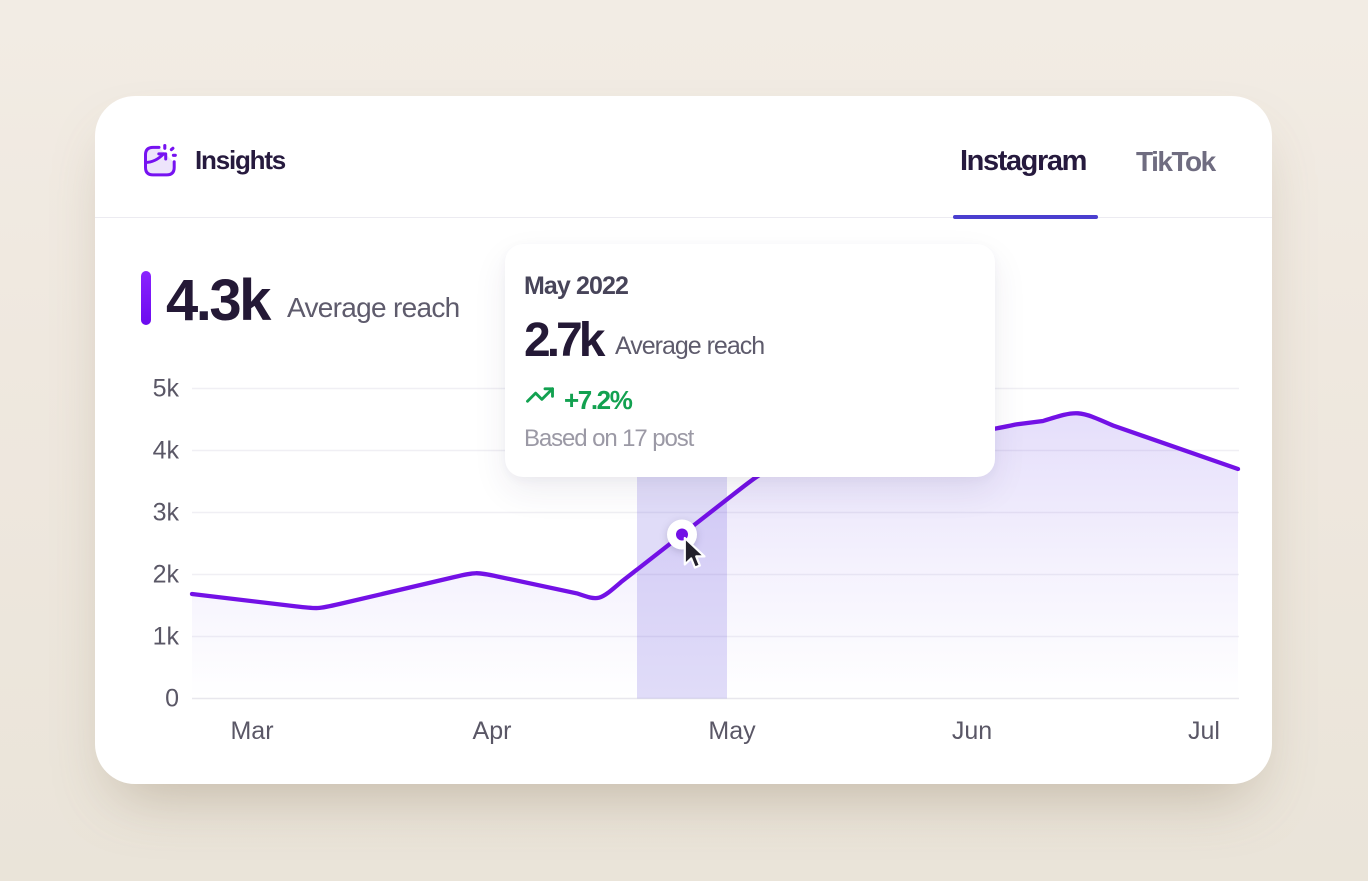 The width and height of the screenshot is (1368, 881). Describe the element at coordinates (166, 389) in the screenshot. I see `svg-text: 5k` at that location.